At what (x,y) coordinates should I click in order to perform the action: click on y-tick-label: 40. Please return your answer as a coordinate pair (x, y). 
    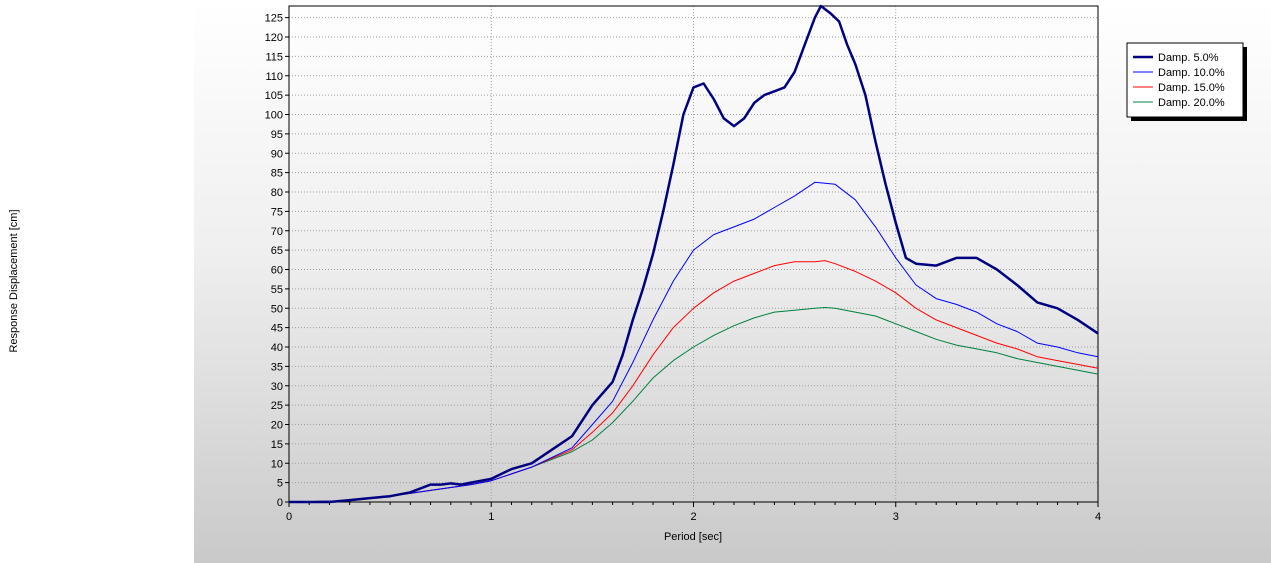
    Looking at the image, I should click on (277, 348).